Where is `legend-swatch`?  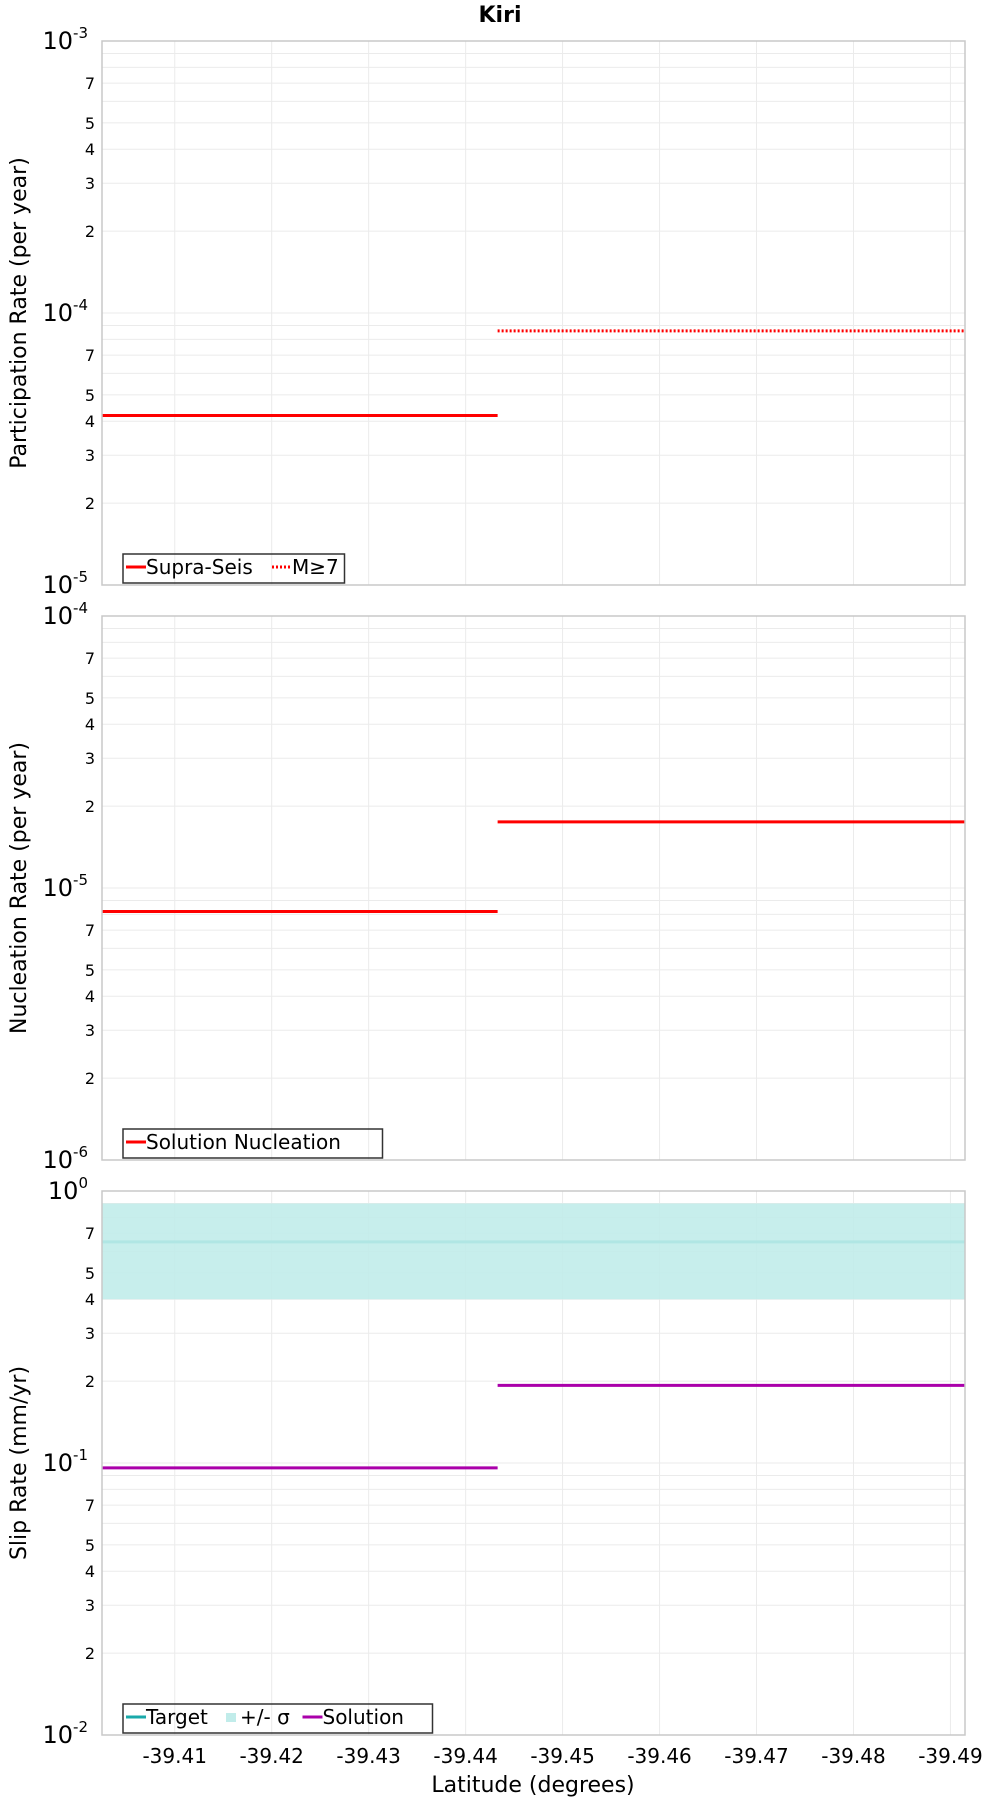
legend-swatch is located at coordinates (231, 1717).